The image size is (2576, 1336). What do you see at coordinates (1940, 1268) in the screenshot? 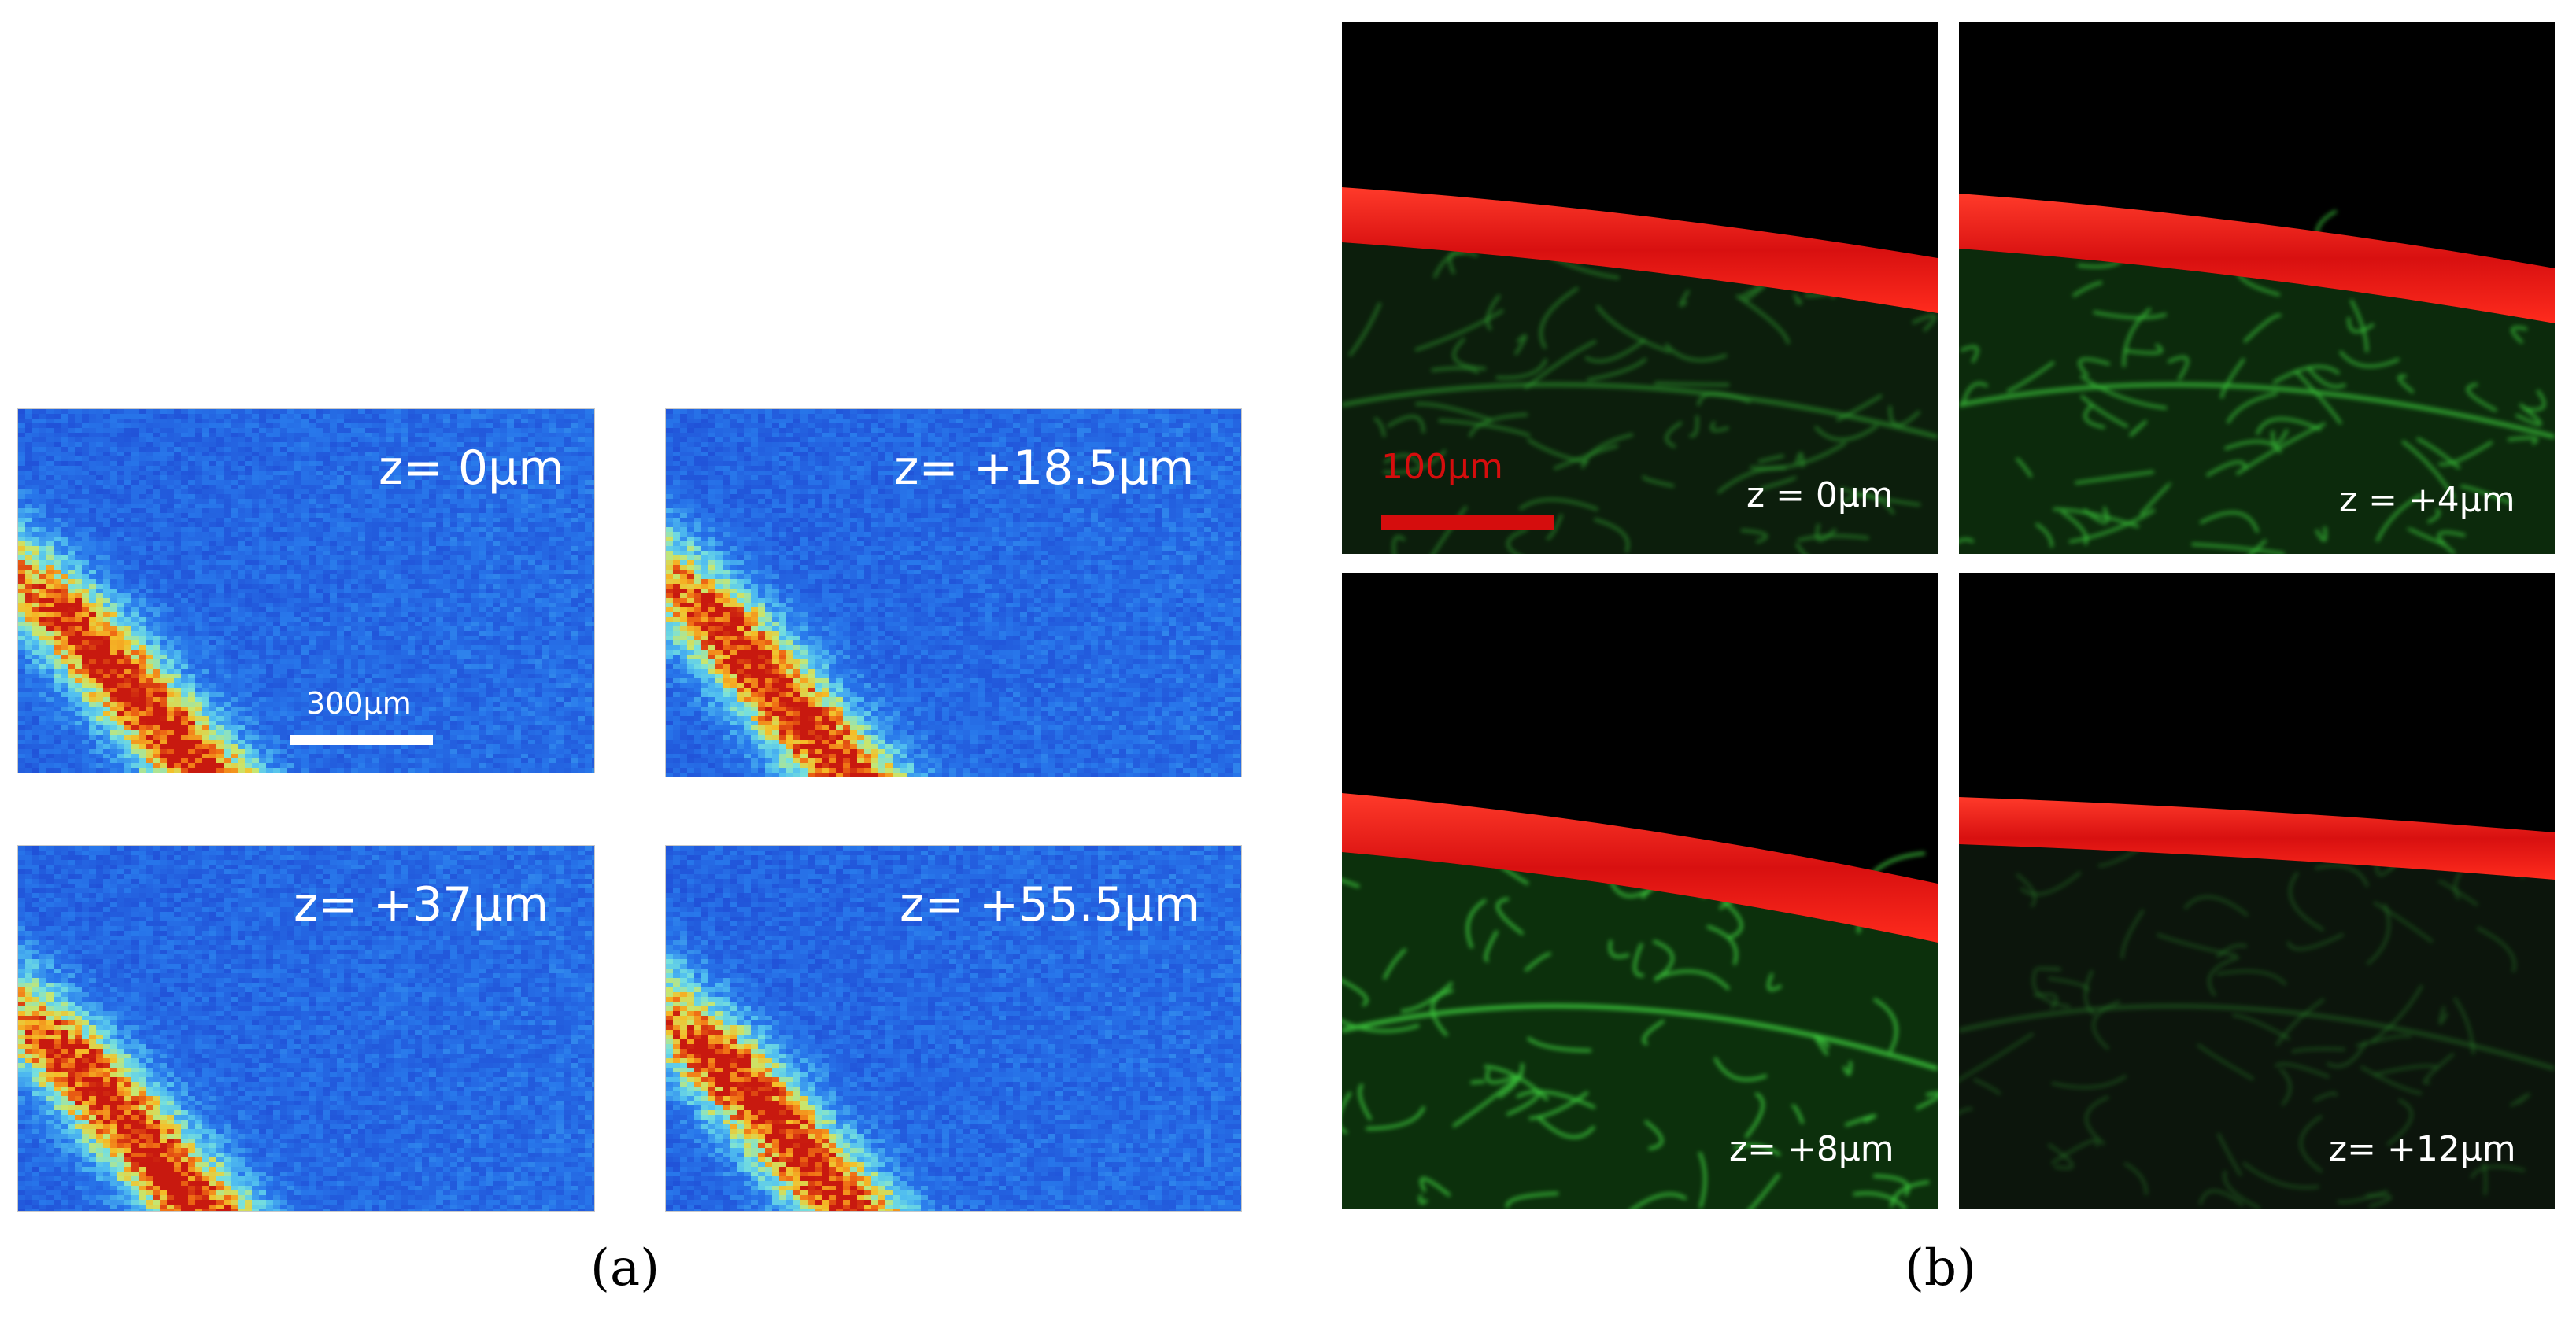
I see `caption-b: (b)` at bounding box center [1940, 1268].